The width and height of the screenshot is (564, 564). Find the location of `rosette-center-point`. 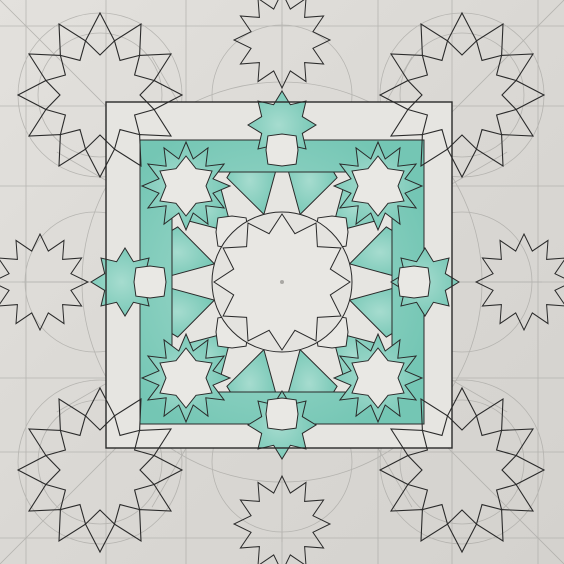

rosette-center-point is located at coordinates (282, 282).